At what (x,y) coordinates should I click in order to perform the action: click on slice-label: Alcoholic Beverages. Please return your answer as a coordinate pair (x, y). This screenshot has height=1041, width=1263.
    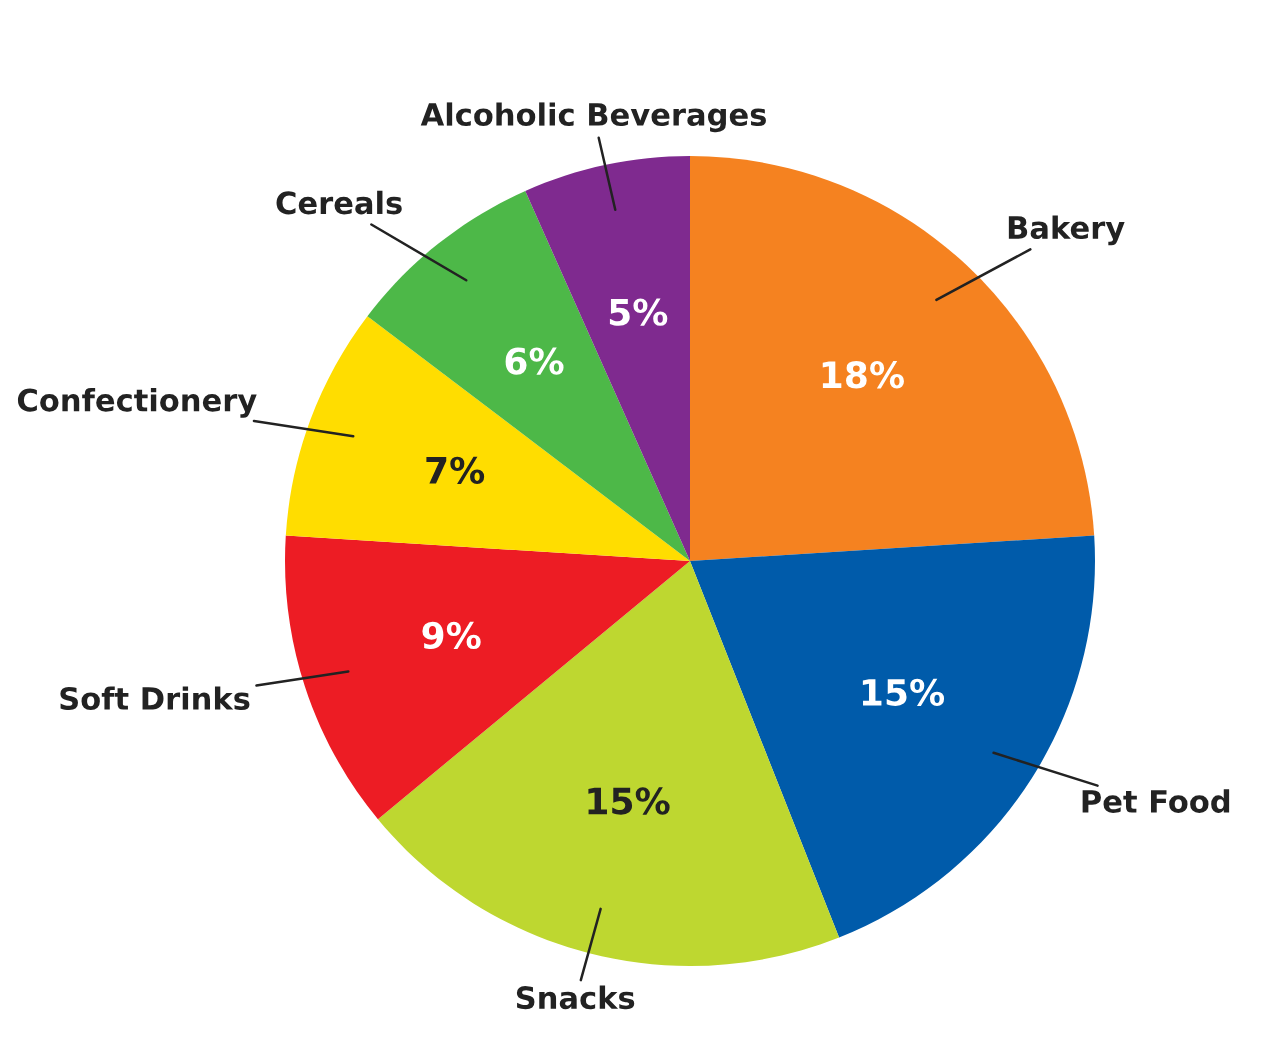
    Looking at the image, I should click on (593, 117).